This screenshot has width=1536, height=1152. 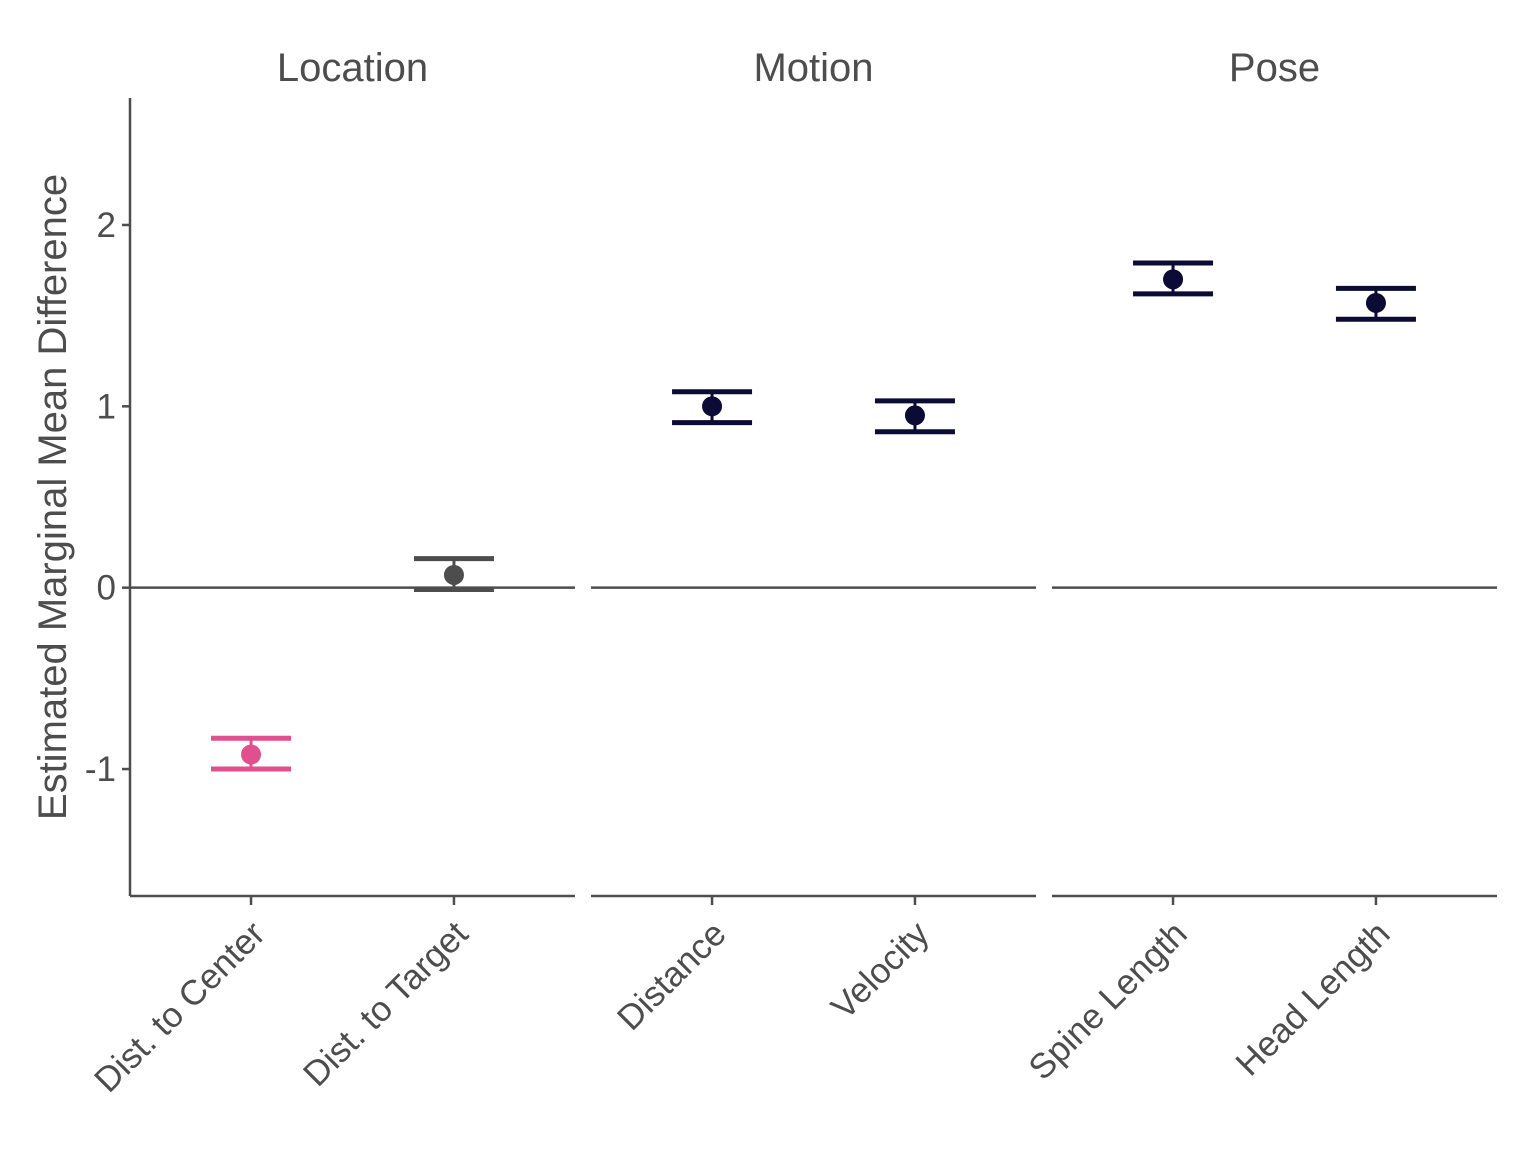 I want to click on x-tick-label: Spine Length, so click(x=1107, y=1000).